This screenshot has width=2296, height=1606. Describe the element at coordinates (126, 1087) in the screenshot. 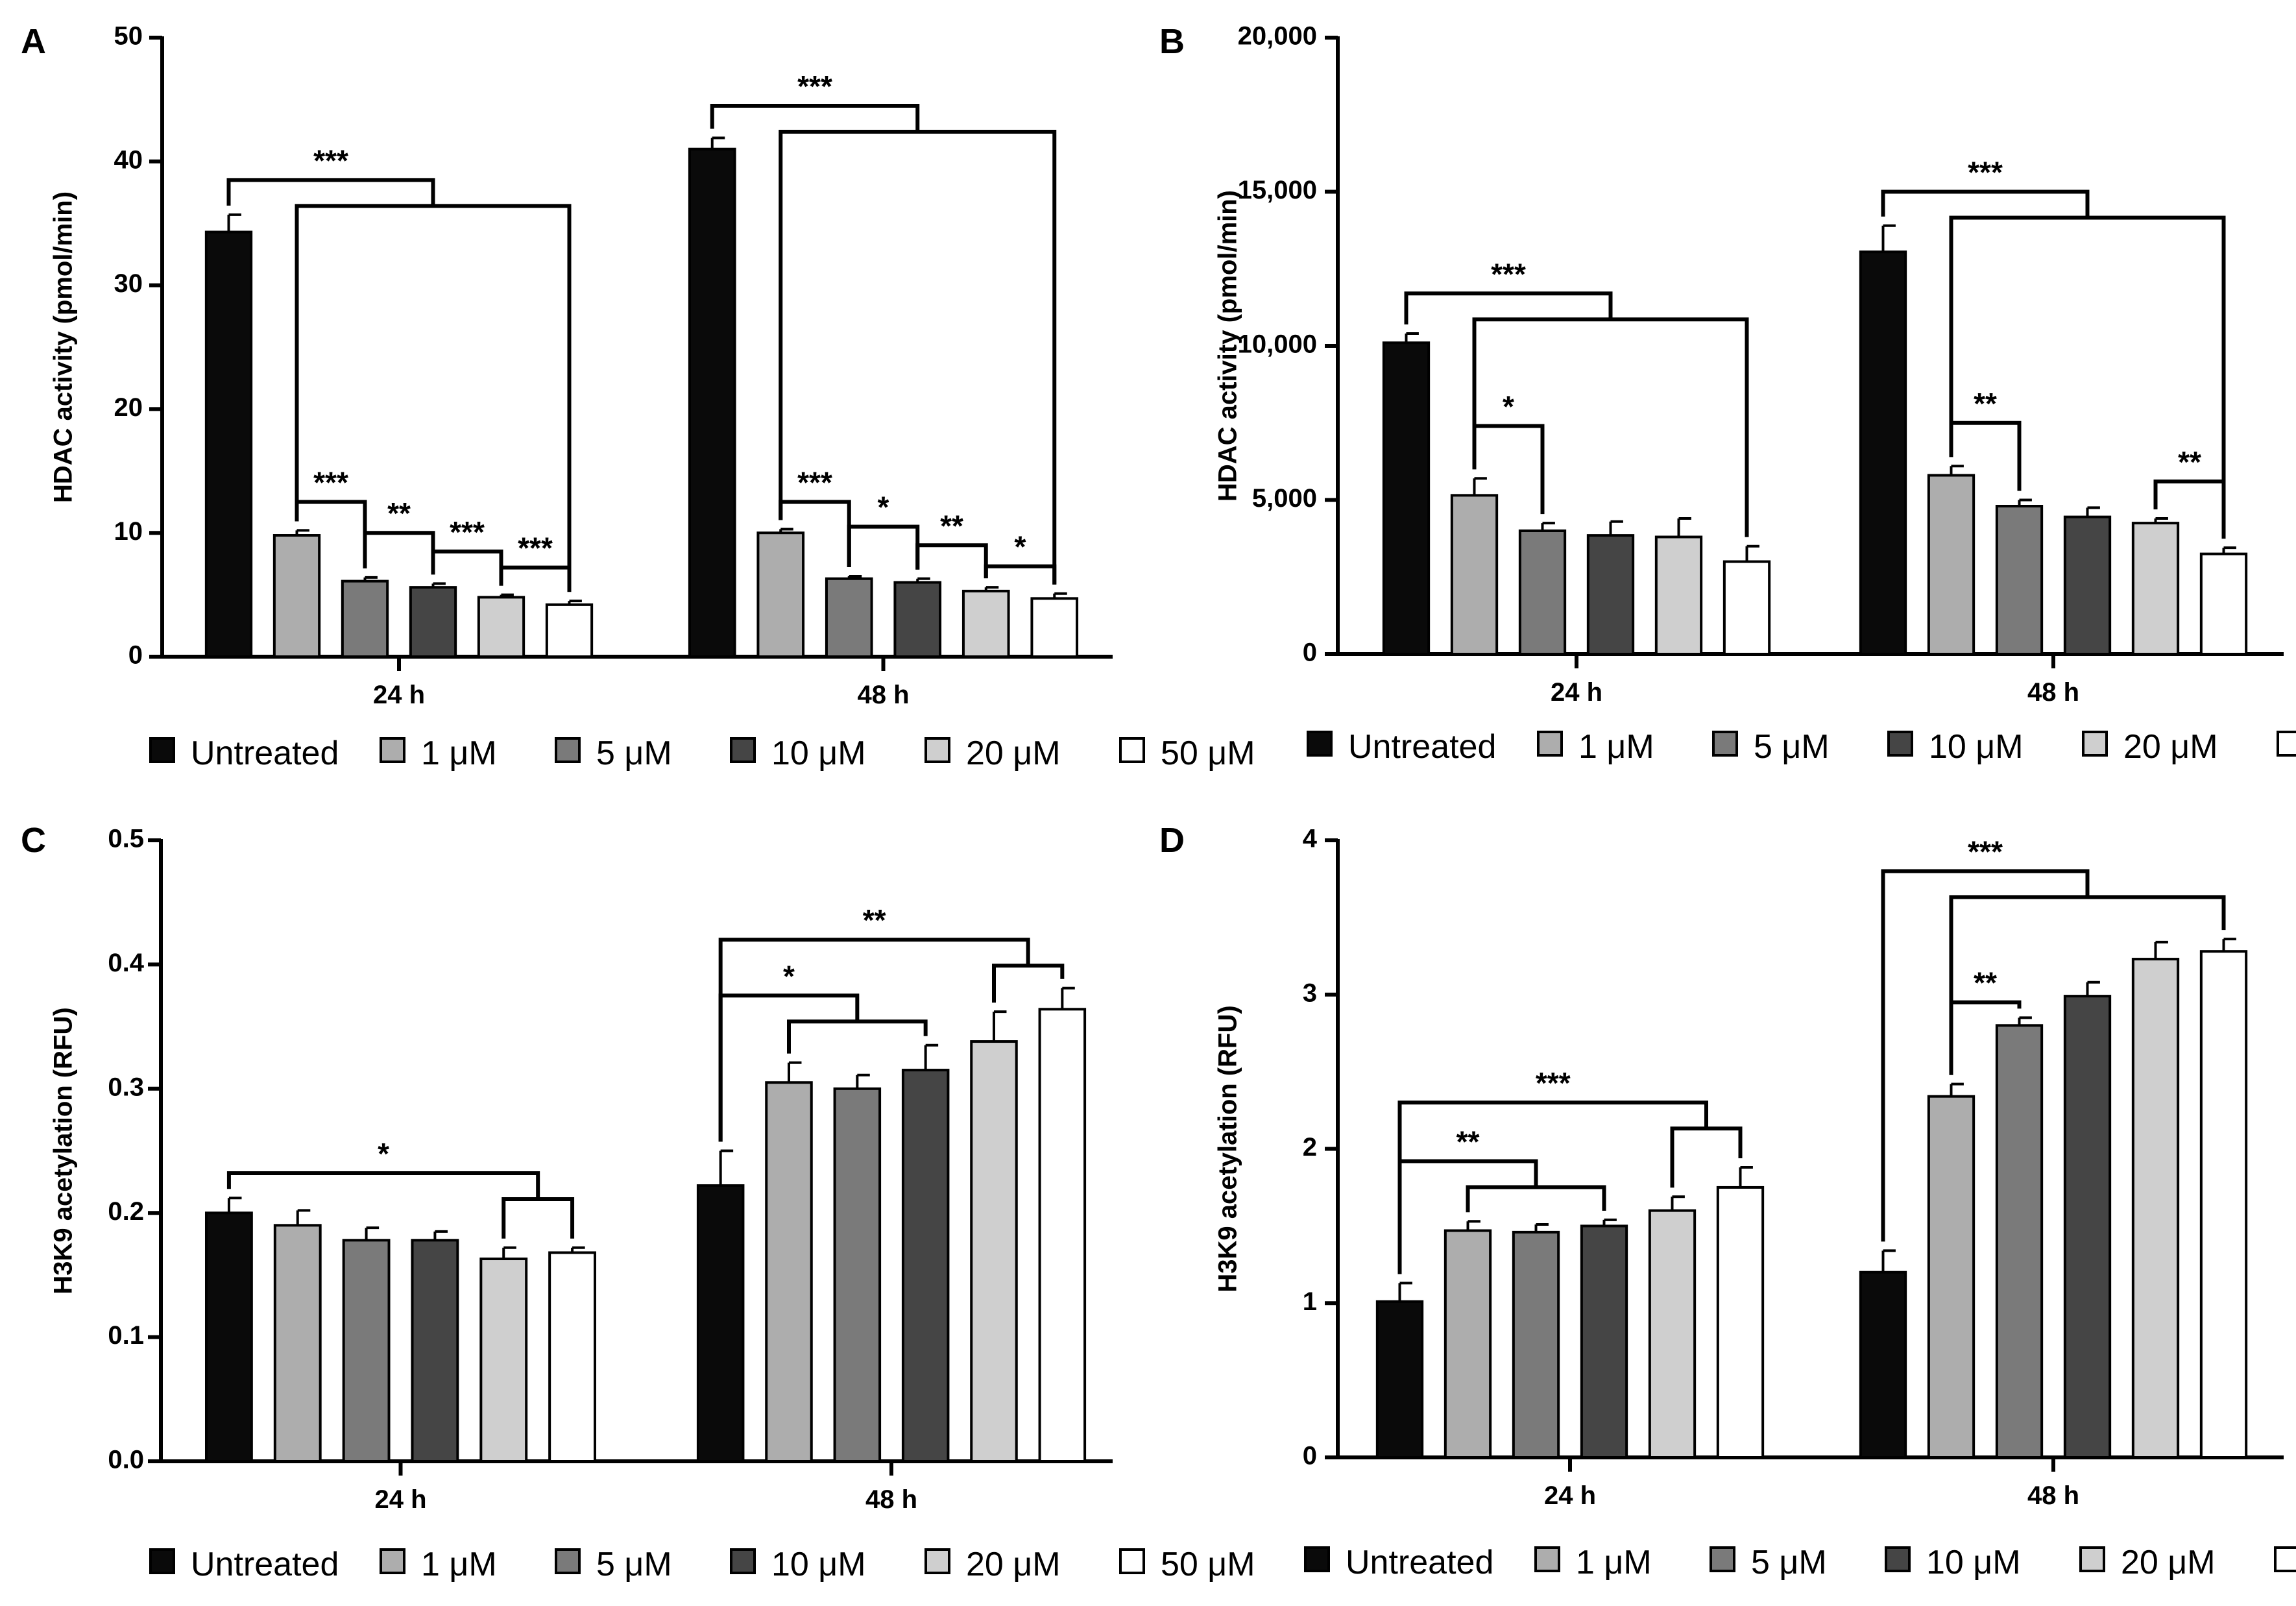

I see `y-tick-label: 0.3` at that location.